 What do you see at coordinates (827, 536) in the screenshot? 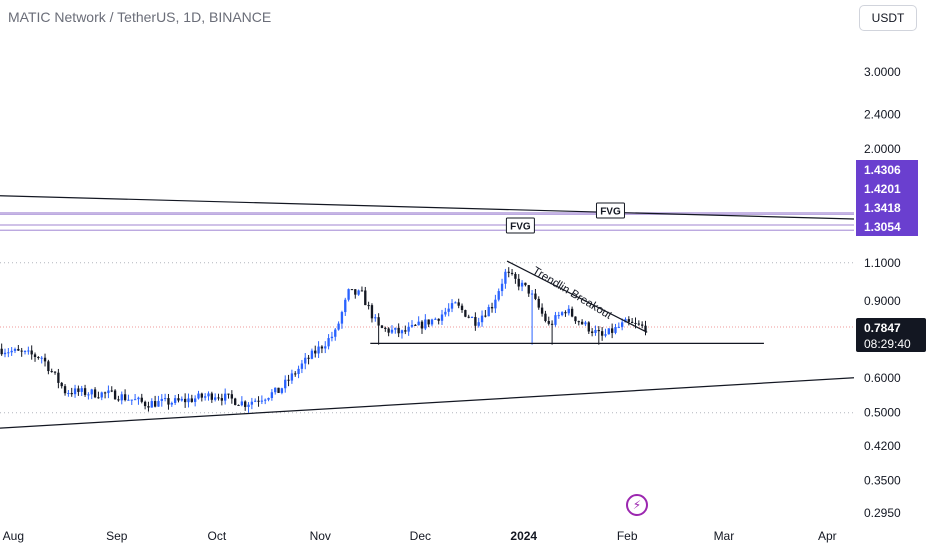
I see `time-tick-label: Apr` at bounding box center [827, 536].